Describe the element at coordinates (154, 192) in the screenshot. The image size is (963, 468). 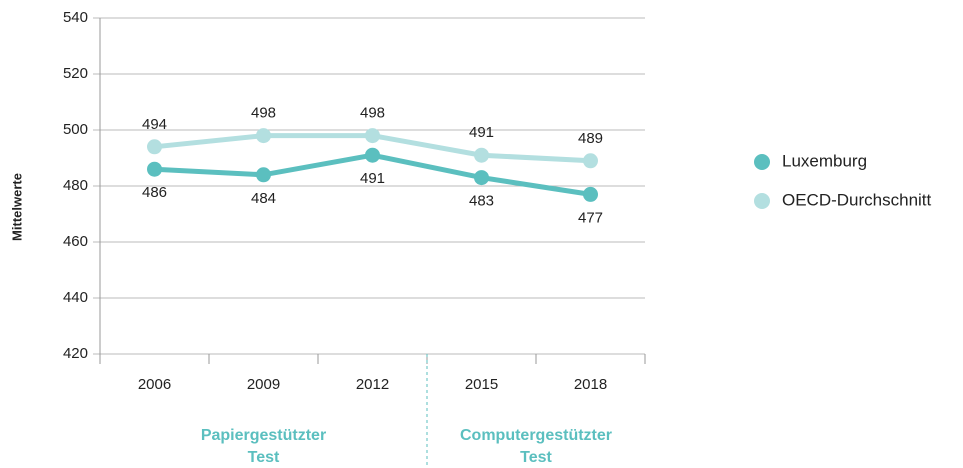
I see `data-label: 486` at that location.